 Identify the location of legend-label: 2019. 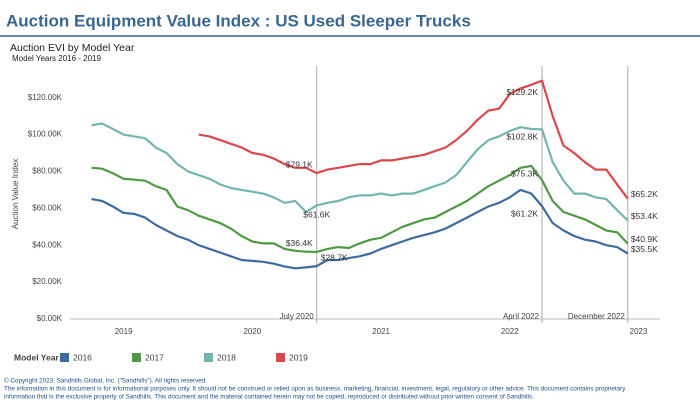
(298, 357).